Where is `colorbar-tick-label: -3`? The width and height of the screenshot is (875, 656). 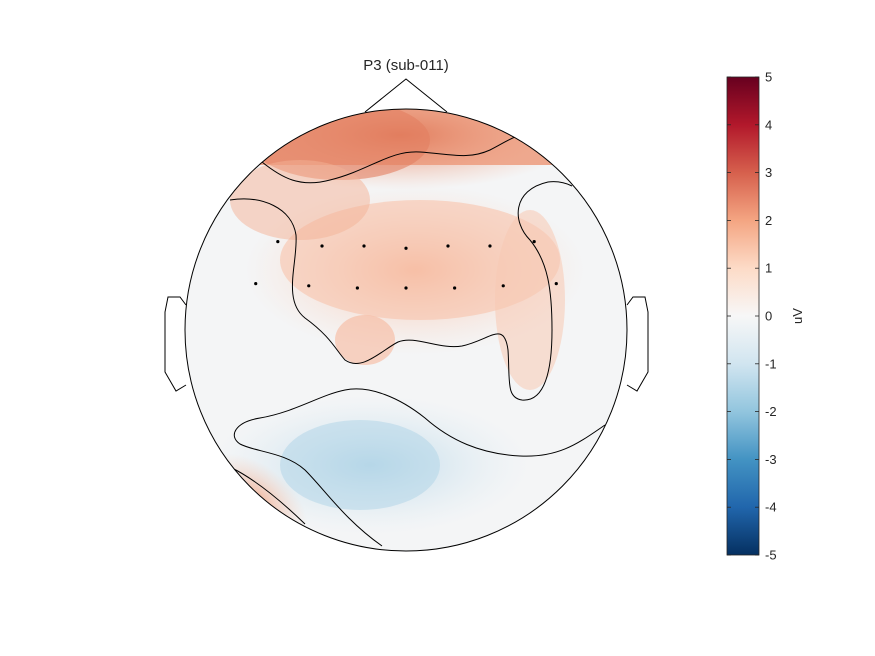
colorbar-tick-label: -3 is located at coordinates (771, 459).